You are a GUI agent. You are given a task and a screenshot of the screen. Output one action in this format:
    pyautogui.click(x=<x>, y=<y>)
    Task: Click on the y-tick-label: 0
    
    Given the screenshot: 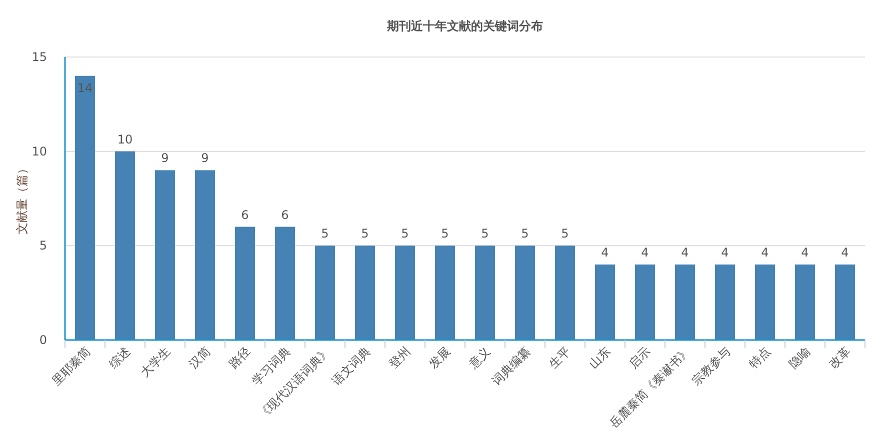 What is the action you would take?
    pyautogui.click(x=43, y=340)
    